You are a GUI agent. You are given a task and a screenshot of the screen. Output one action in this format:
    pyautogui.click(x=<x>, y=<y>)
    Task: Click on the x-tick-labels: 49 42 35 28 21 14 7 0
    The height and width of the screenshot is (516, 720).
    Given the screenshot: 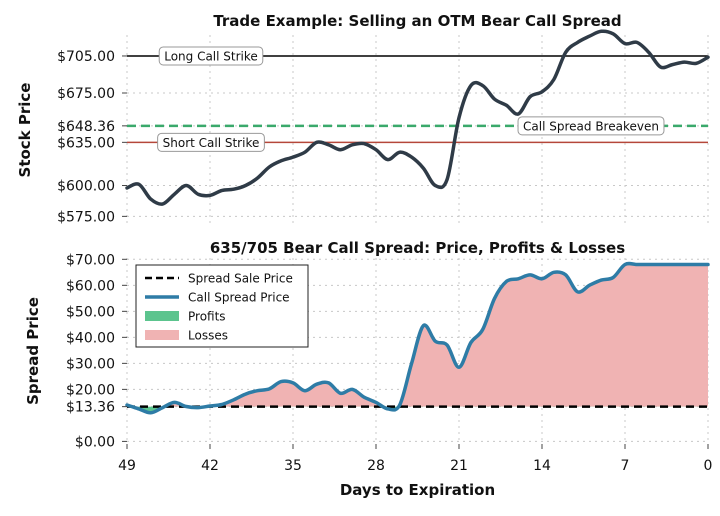 What is the action you would take?
    pyautogui.click(x=415, y=459)
    